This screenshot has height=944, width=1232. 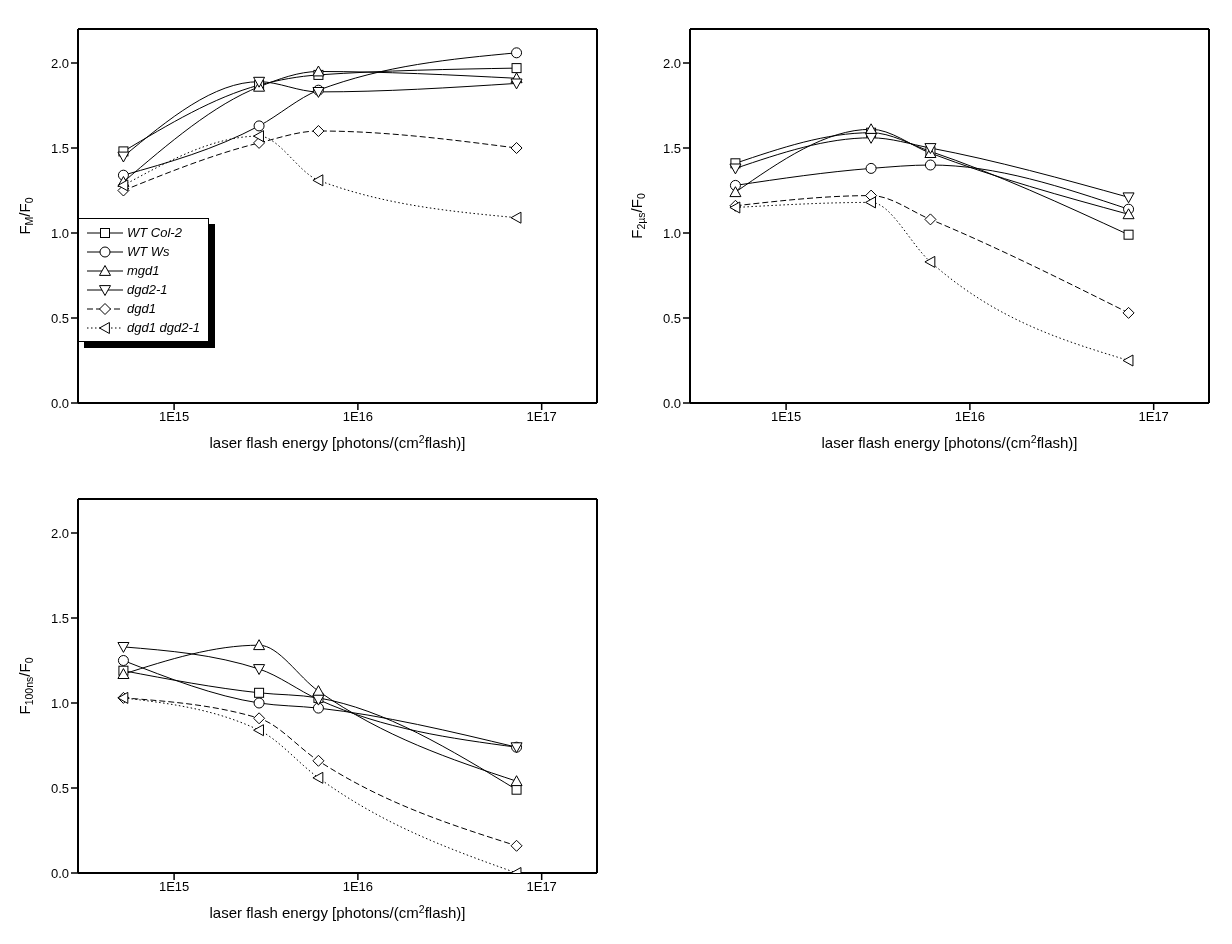 I want to click on legend-label: WT Ws, so click(x=148, y=251).